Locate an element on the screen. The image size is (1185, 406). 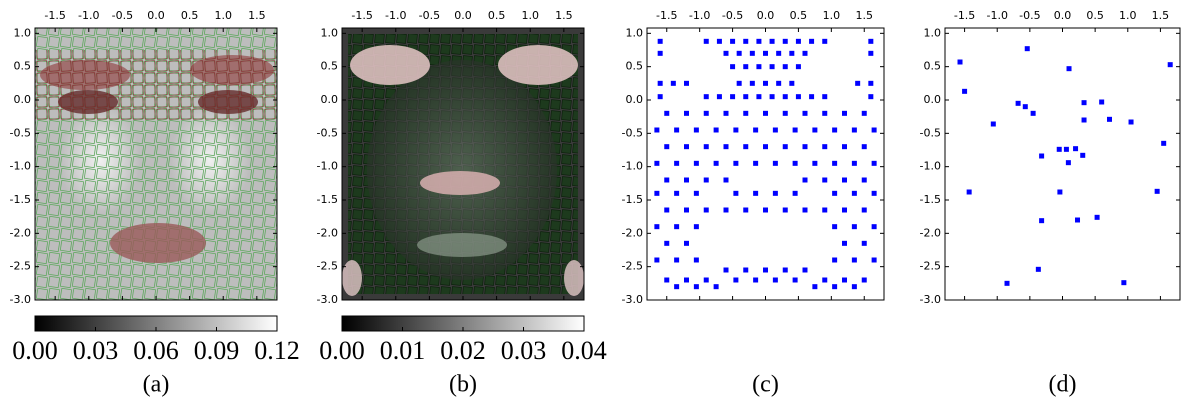
y-tick-label: -3.0 is located at coordinates (632, 299).